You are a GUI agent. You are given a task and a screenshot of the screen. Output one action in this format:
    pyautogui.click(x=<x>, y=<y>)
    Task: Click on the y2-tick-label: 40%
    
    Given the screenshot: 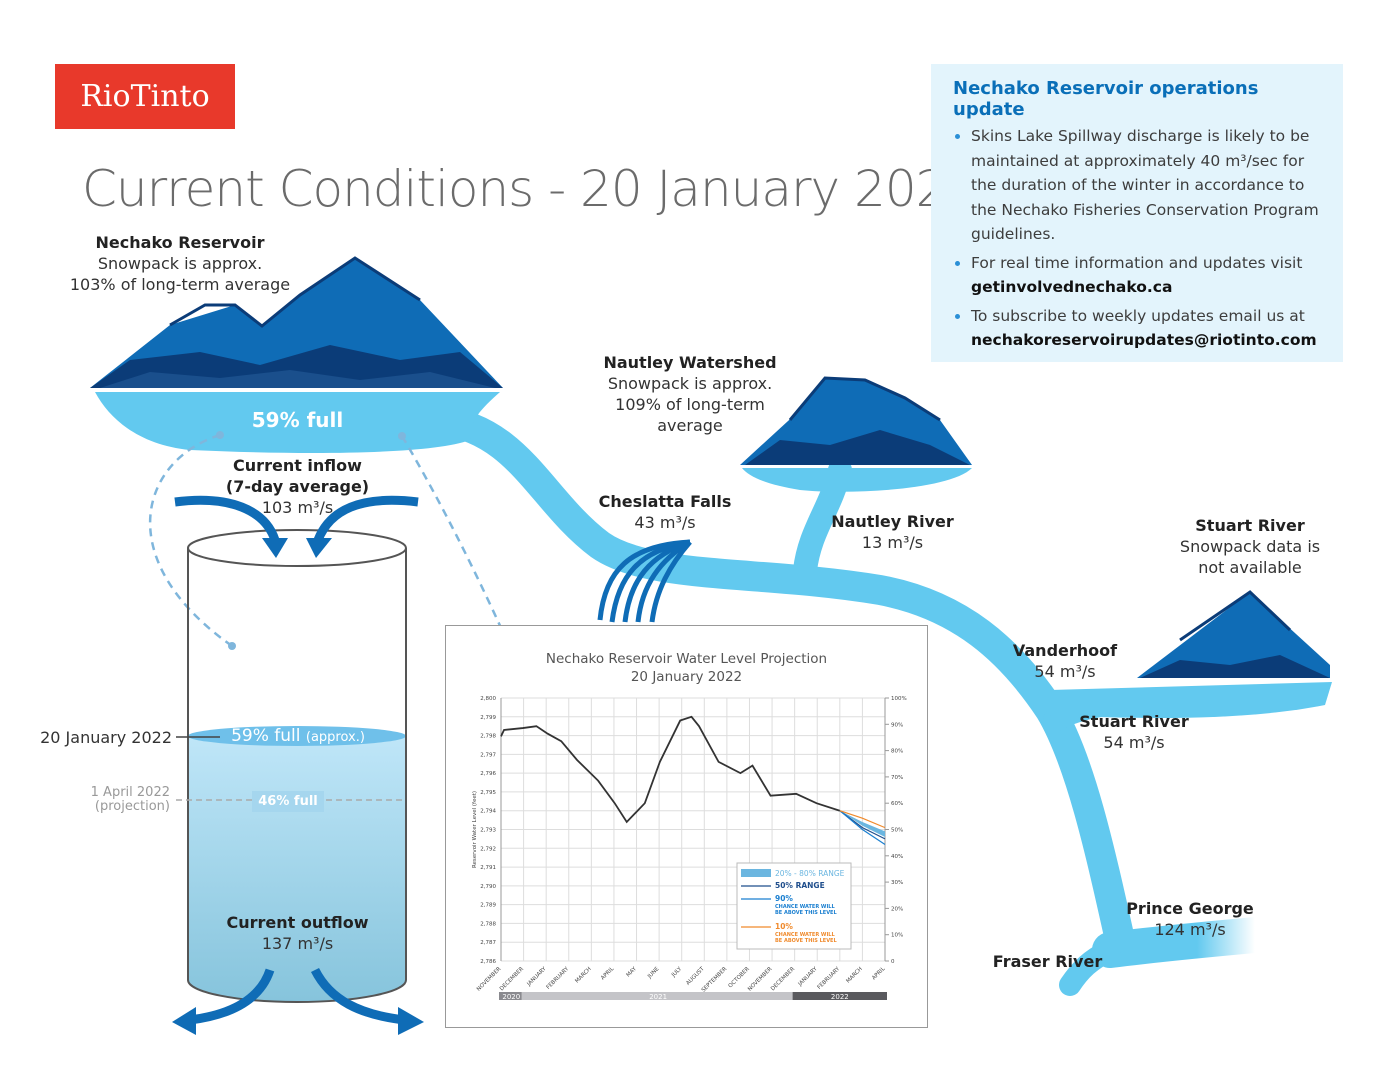 What is the action you would take?
    pyautogui.click(x=897, y=857)
    